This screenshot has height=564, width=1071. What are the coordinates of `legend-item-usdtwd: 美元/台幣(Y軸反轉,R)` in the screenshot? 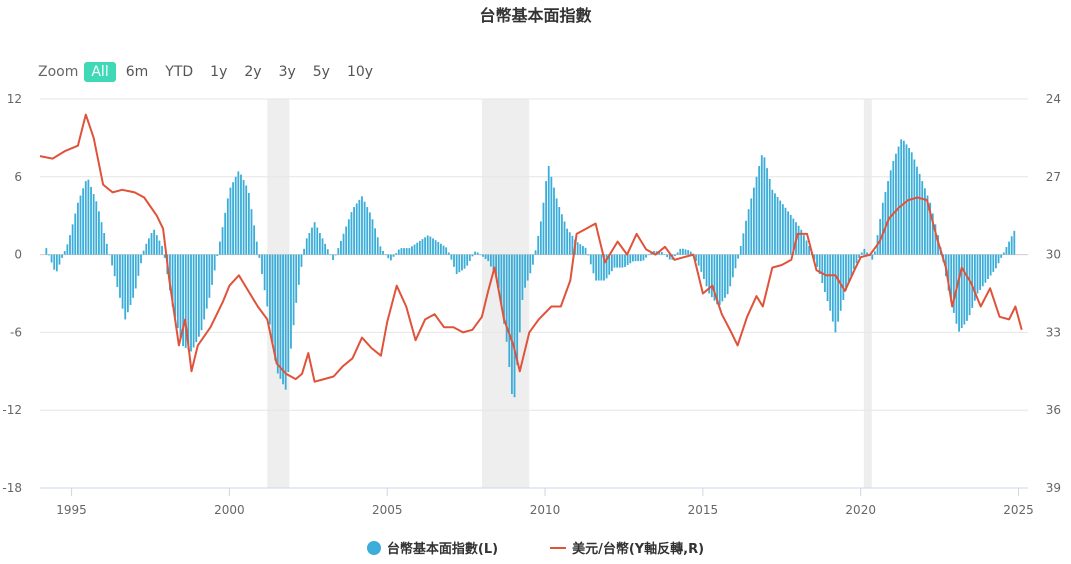 It's located at (627, 547).